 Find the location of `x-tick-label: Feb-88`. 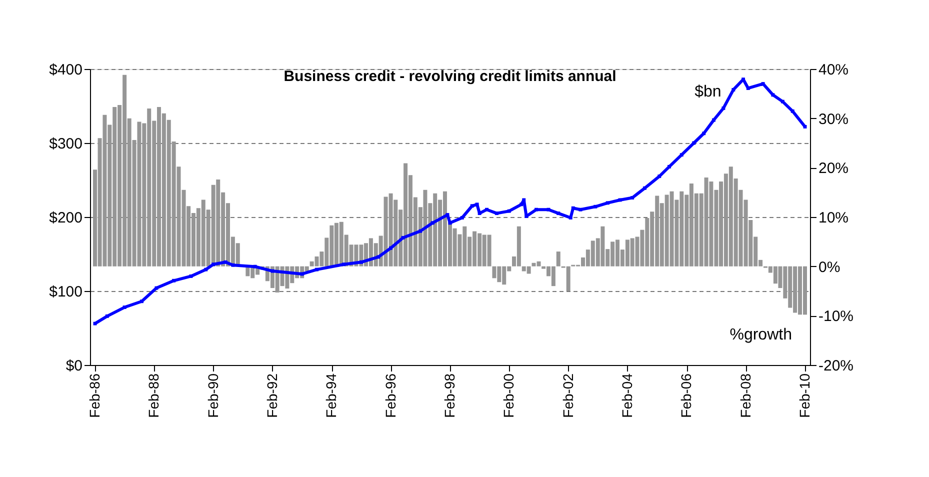

x-tick-label: Feb-88 is located at coordinates (154, 395).